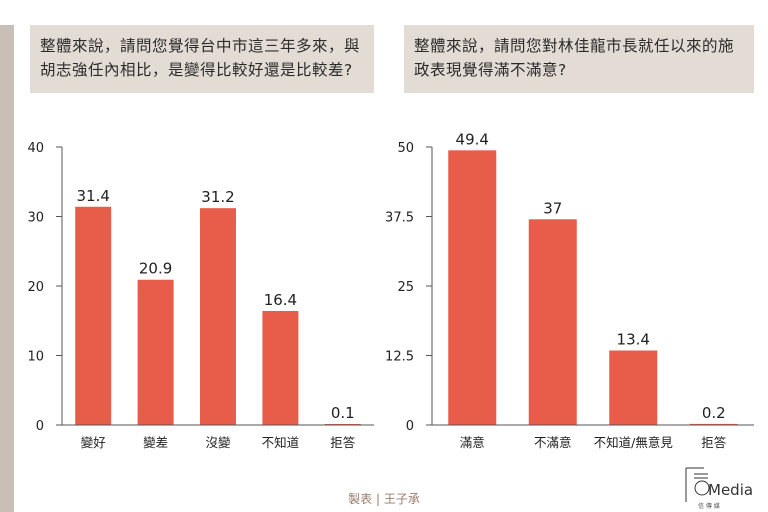 The width and height of the screenshot is (768, 512). What do you see at coordinates (92, 196) in the screenshot?
I see `left-chart-value-label: 31.4` at bounding box center [92, 196].